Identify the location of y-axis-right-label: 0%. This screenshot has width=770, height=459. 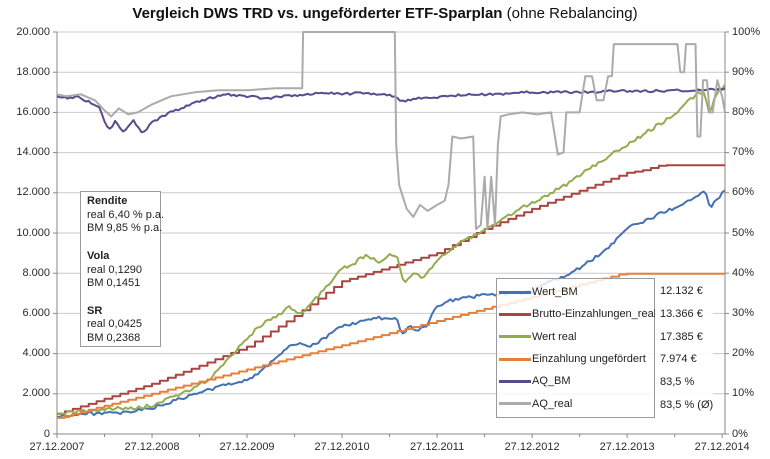
(740, 433).